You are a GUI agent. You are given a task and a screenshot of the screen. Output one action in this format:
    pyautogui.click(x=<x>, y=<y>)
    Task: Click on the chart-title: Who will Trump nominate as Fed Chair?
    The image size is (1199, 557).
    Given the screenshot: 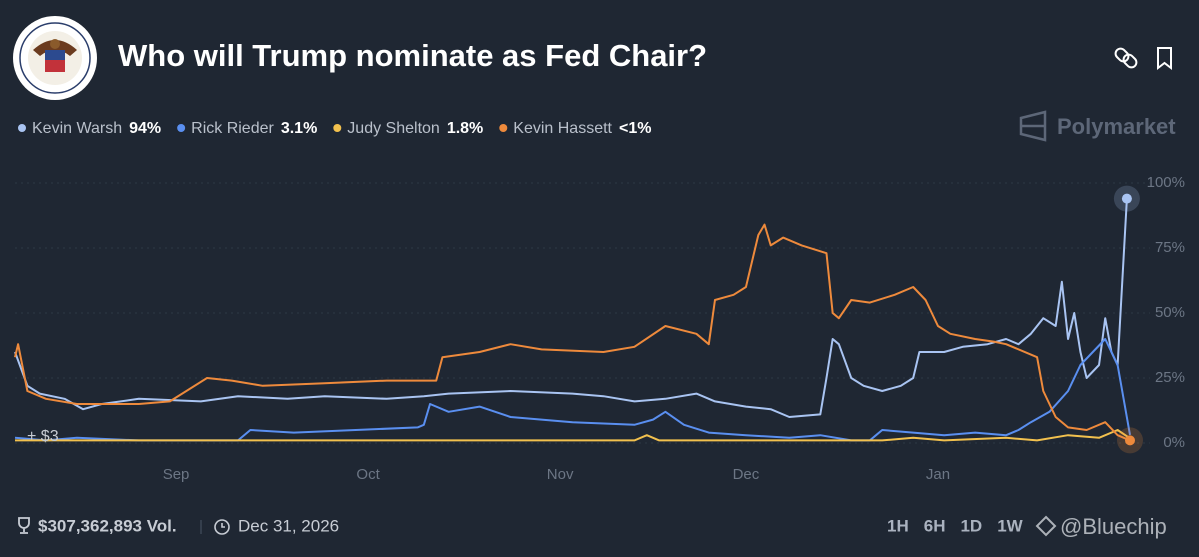 What is the action you would take?
    pyautogui.click(x=412, y=55)
    